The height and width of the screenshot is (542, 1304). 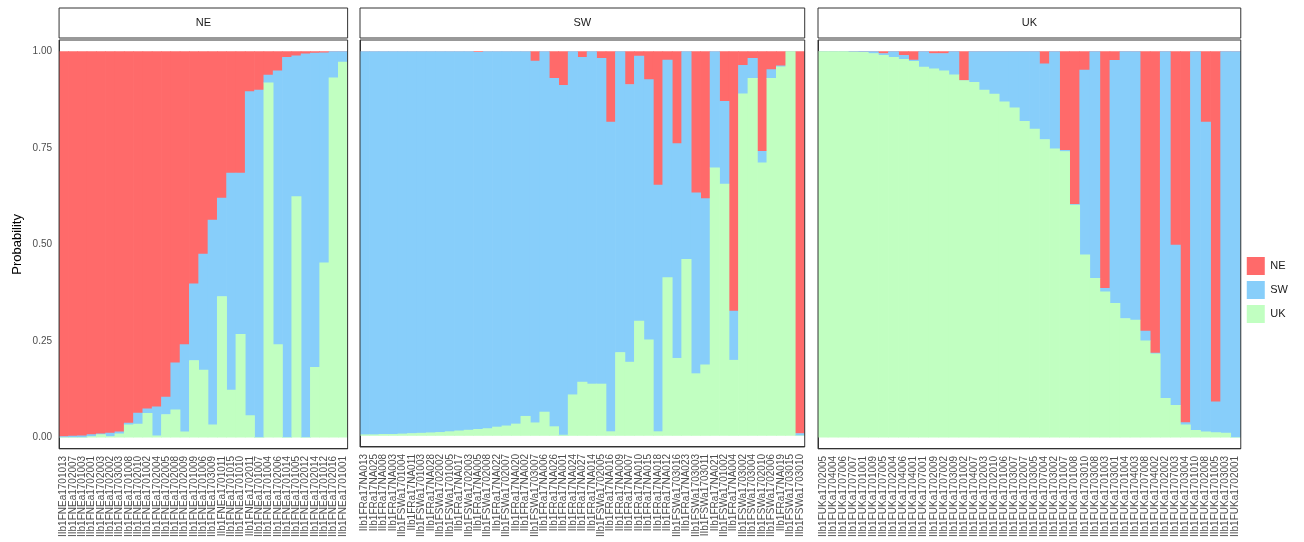 I want to click on x-tick-label: IIb1FRa17NA021, so click(x=714, y=492).